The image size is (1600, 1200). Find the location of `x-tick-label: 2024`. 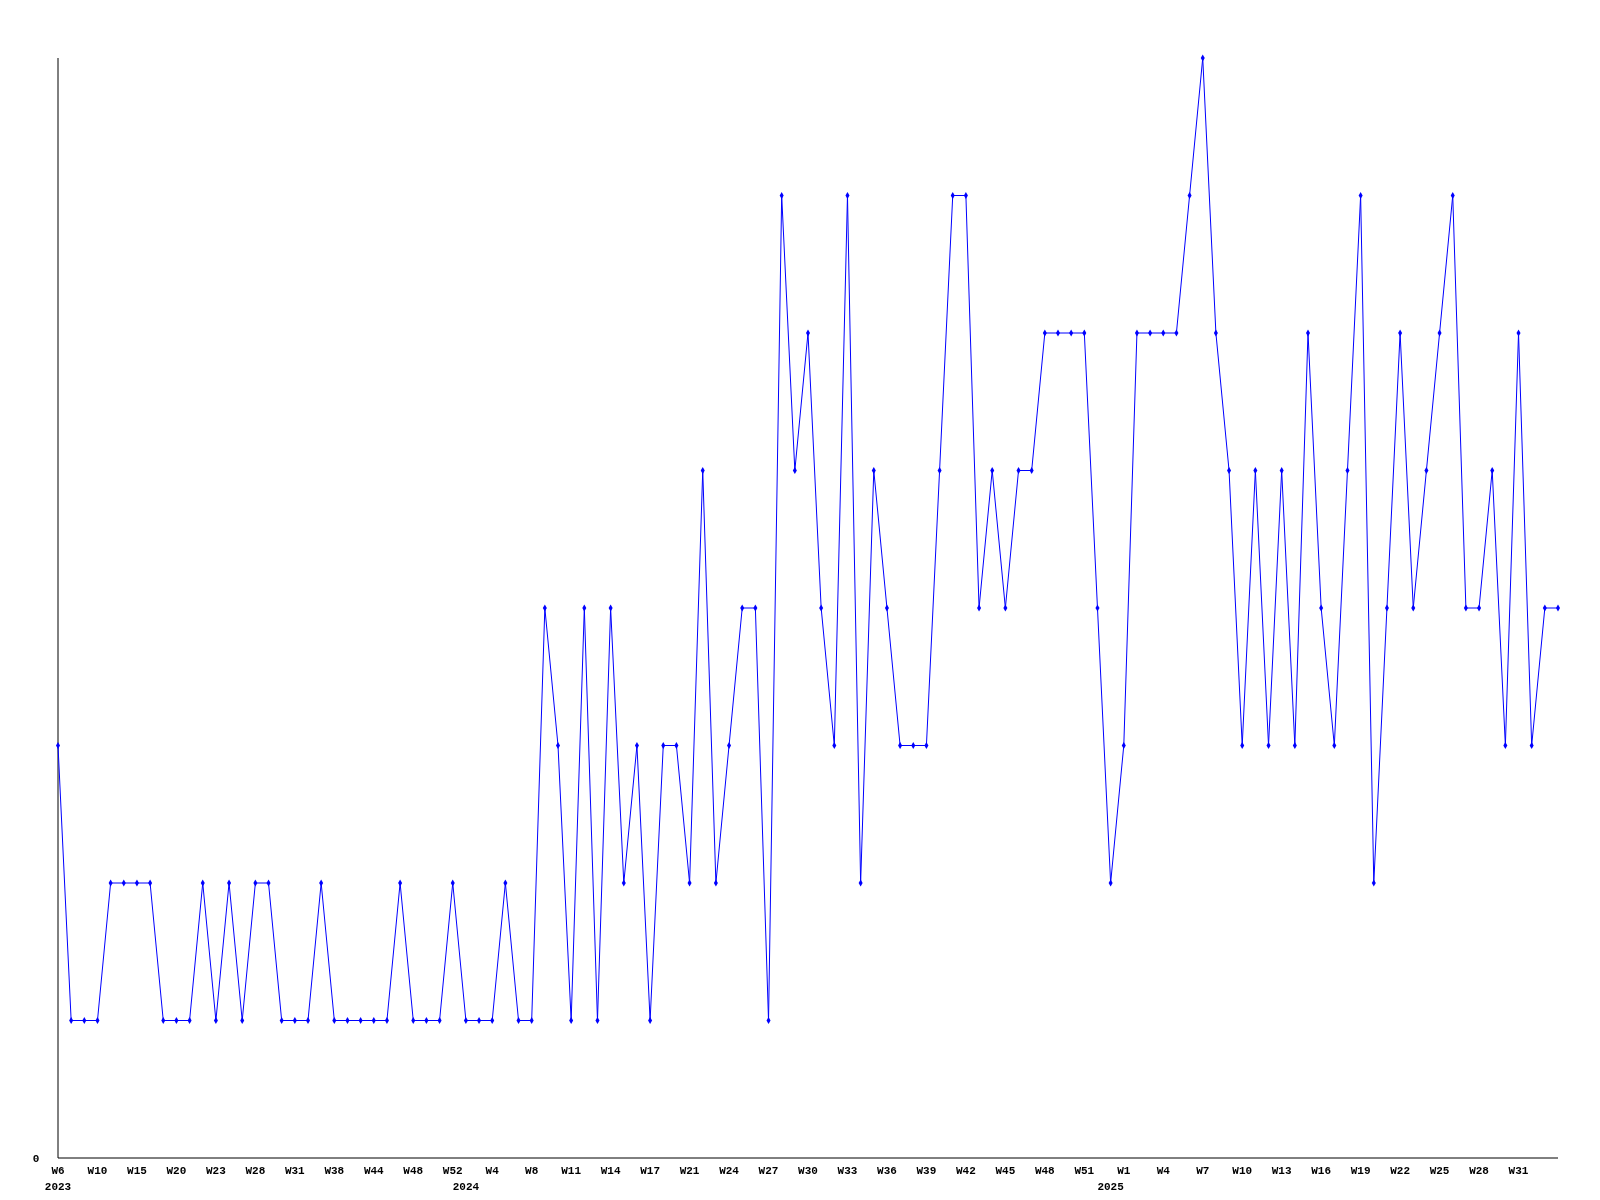

x-tick-label: 2024 is located at coordinates (466, 1187).